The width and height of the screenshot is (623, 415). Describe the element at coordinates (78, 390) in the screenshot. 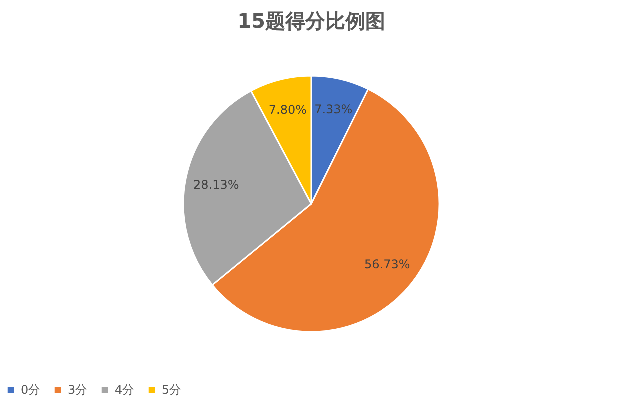

I see `legend-label: 3分` at that location.